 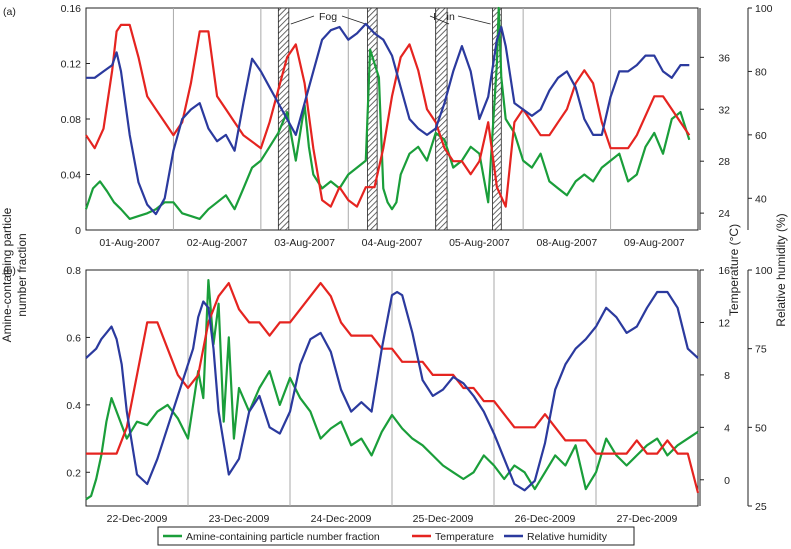 What do you see at coordinates (566, 243) in the screenshot?
I see `x-category-label: 08-Aug-2007` at bounding box center [566, 243].